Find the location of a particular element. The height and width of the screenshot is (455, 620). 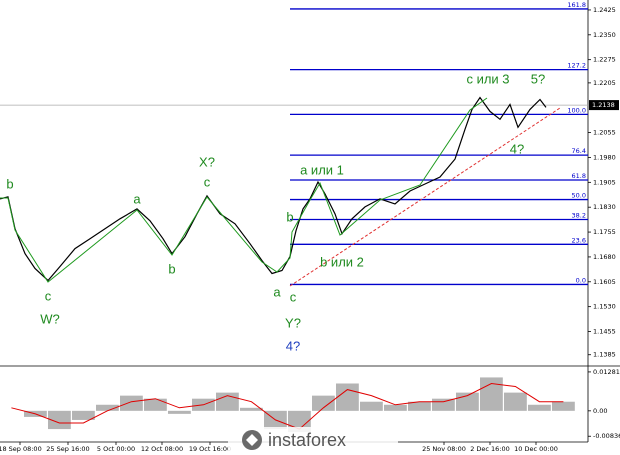

watermark-logo-mark is located at coordinates (252, 440).